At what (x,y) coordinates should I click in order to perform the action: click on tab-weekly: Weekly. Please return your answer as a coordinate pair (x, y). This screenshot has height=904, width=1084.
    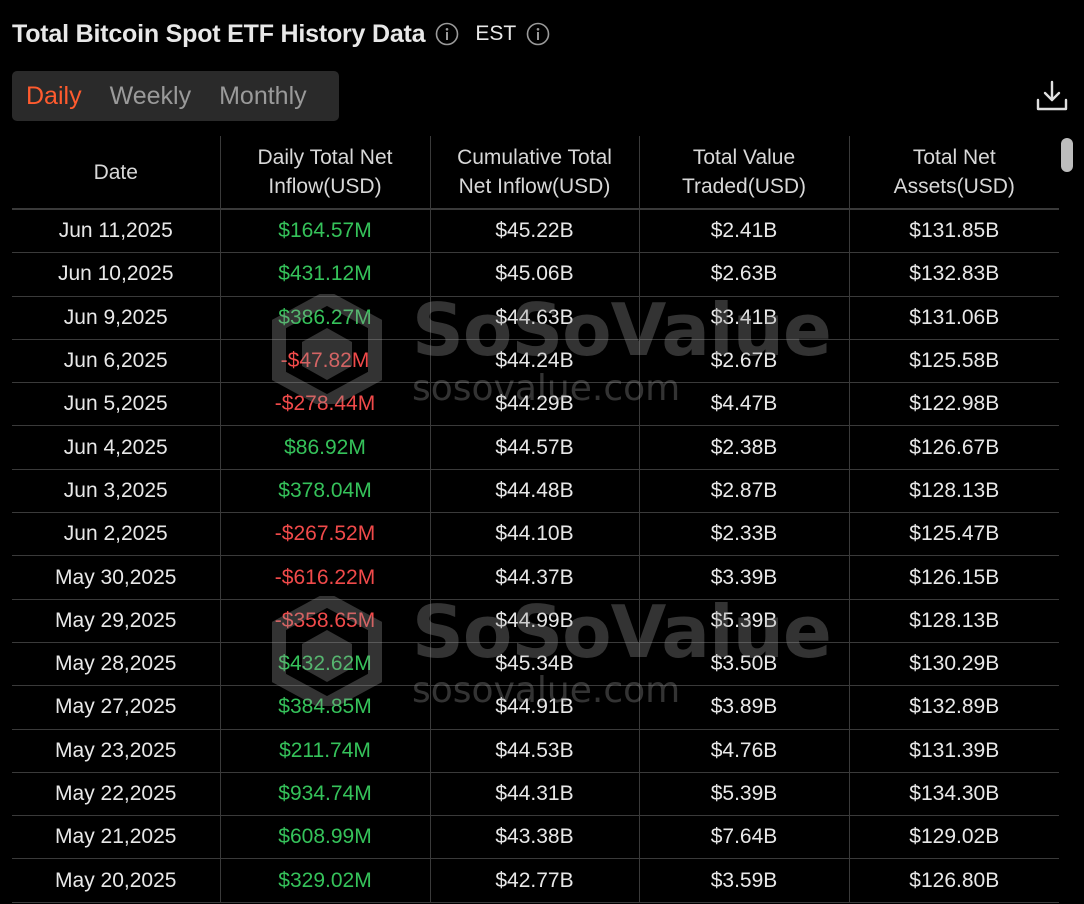
    Looking at the image, I should click on (150, 96).